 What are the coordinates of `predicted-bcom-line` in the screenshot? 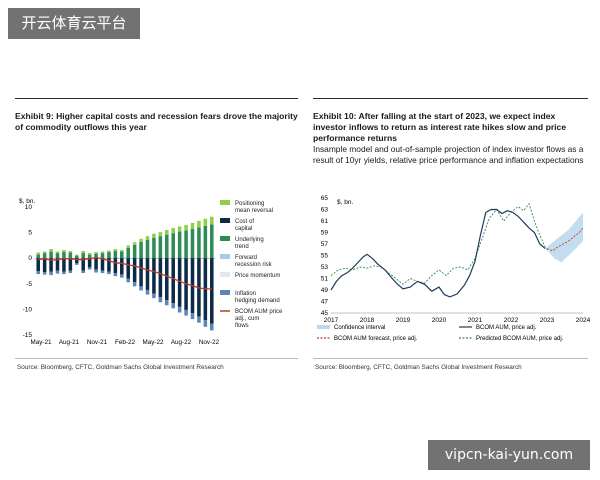 It's located at (439, 243).